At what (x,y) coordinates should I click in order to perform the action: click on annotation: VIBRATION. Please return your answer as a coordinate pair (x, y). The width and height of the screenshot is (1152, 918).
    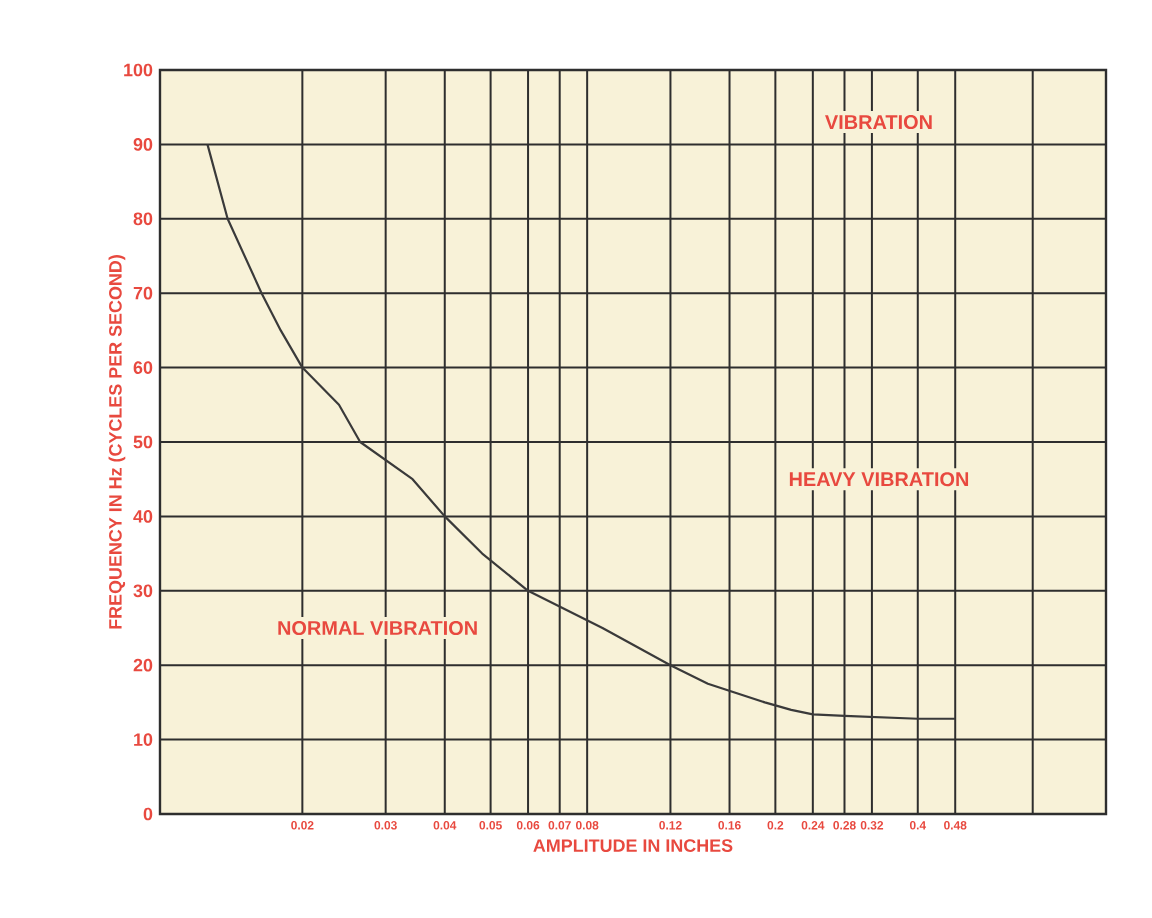
    Looking at the image, I should click on (878, 122).